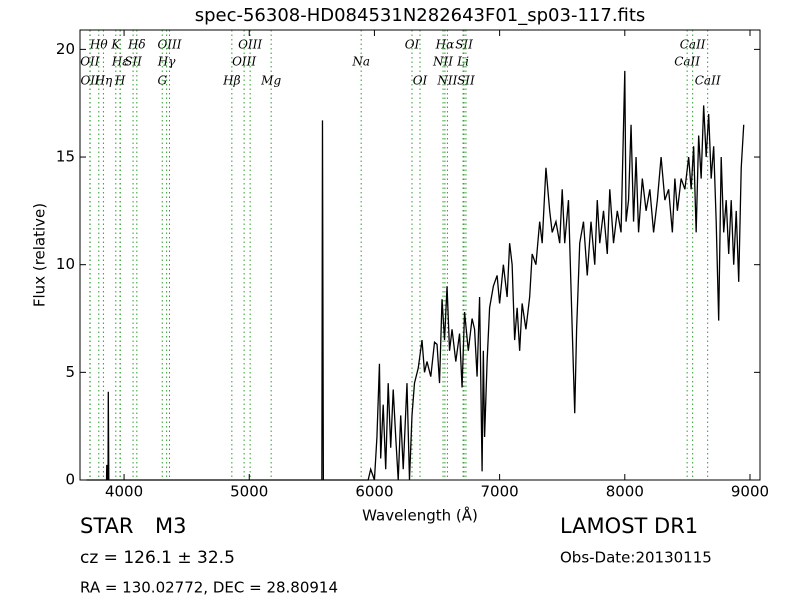 The image size is (800, 600). What do you see at coordinates (445, 45) in the screenshot?
I see `spectral-line-label: Hα` at bounding box center [445, 45].